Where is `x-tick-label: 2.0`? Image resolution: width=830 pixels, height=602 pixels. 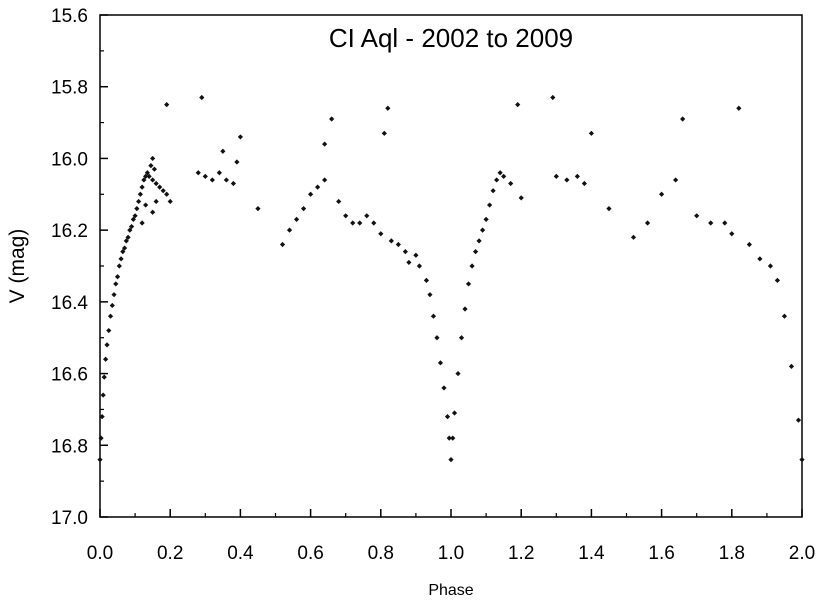
x-tick-label: 2.0 is located at coordinates (802, 553).